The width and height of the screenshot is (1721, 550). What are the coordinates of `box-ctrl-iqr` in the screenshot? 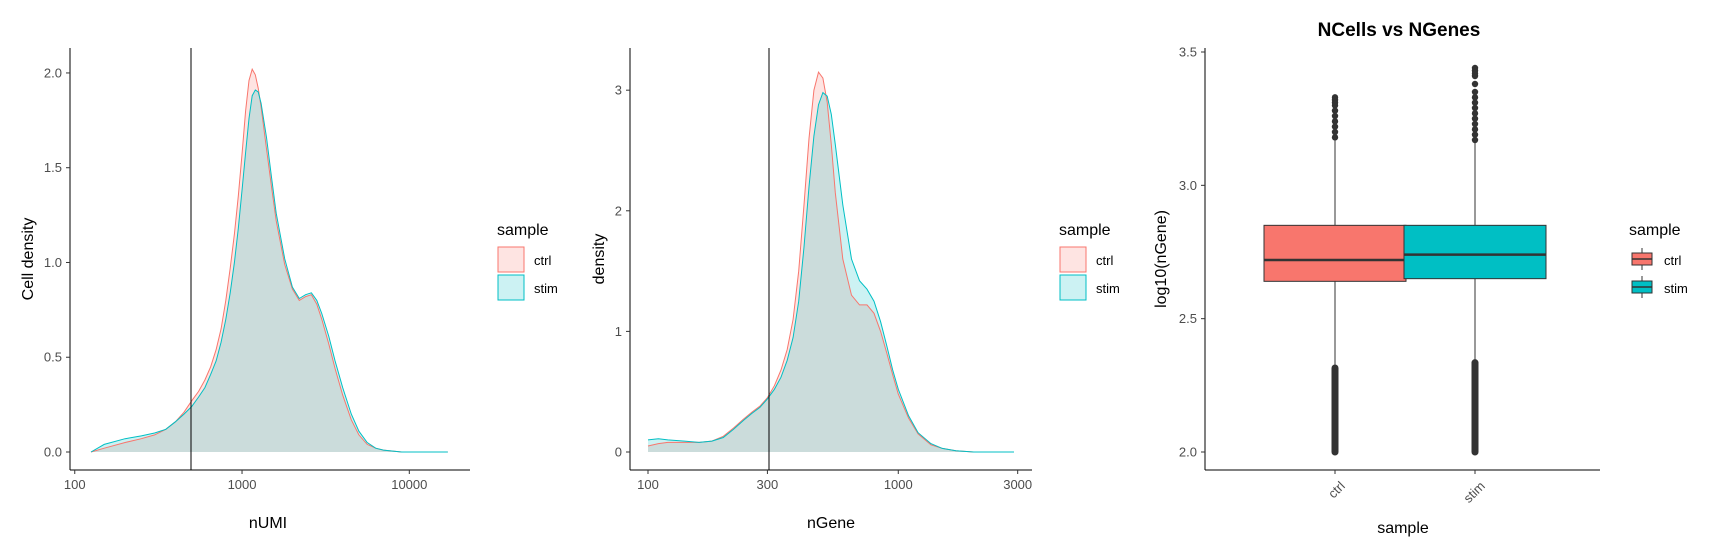 It's located at (1335, 253).